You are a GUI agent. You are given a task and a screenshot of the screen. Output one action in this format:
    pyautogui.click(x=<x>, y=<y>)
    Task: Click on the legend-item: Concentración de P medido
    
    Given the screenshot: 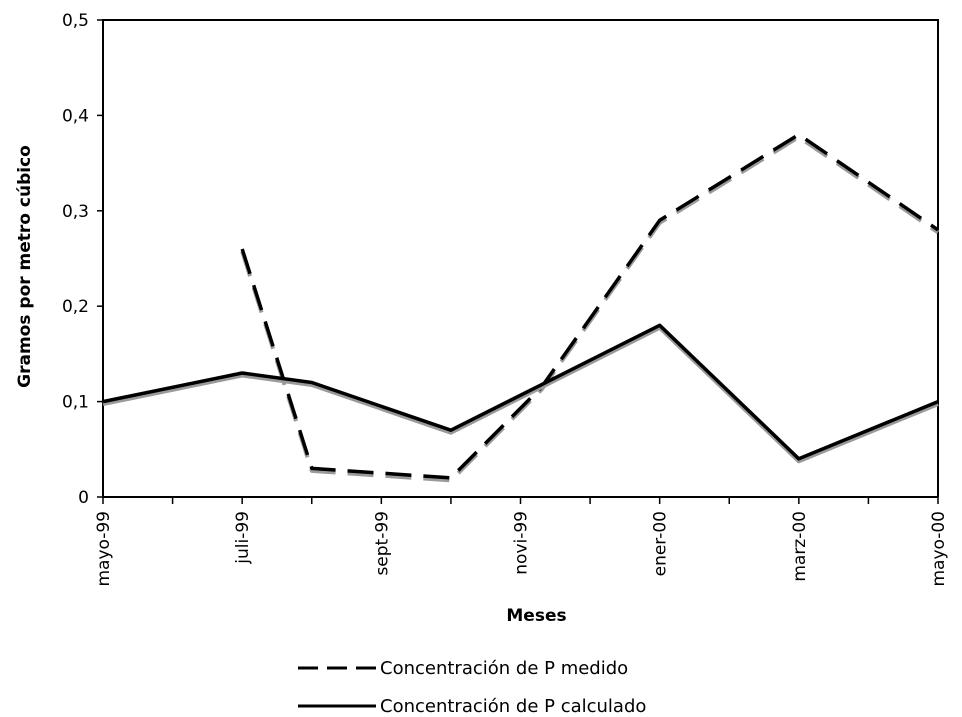 What is the action you would take?
    pyautogui.click(x=463, y=668)
    